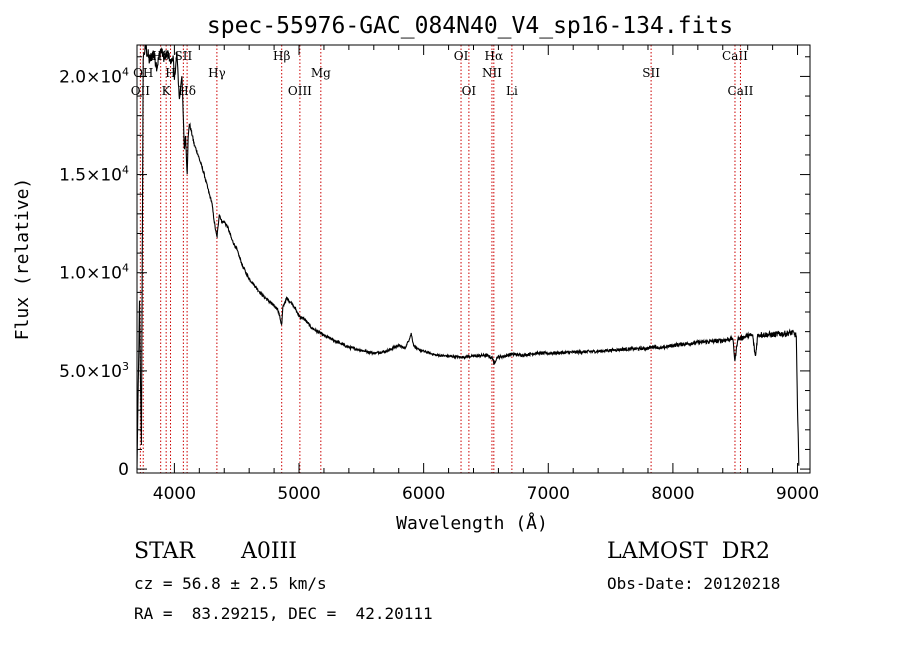 The image size is (900, 649). What do you see at coordinates (94, 175) in the screenshot?
I see `y-tick-label: 1.5×10⁴` at bounding box center [94, 175].